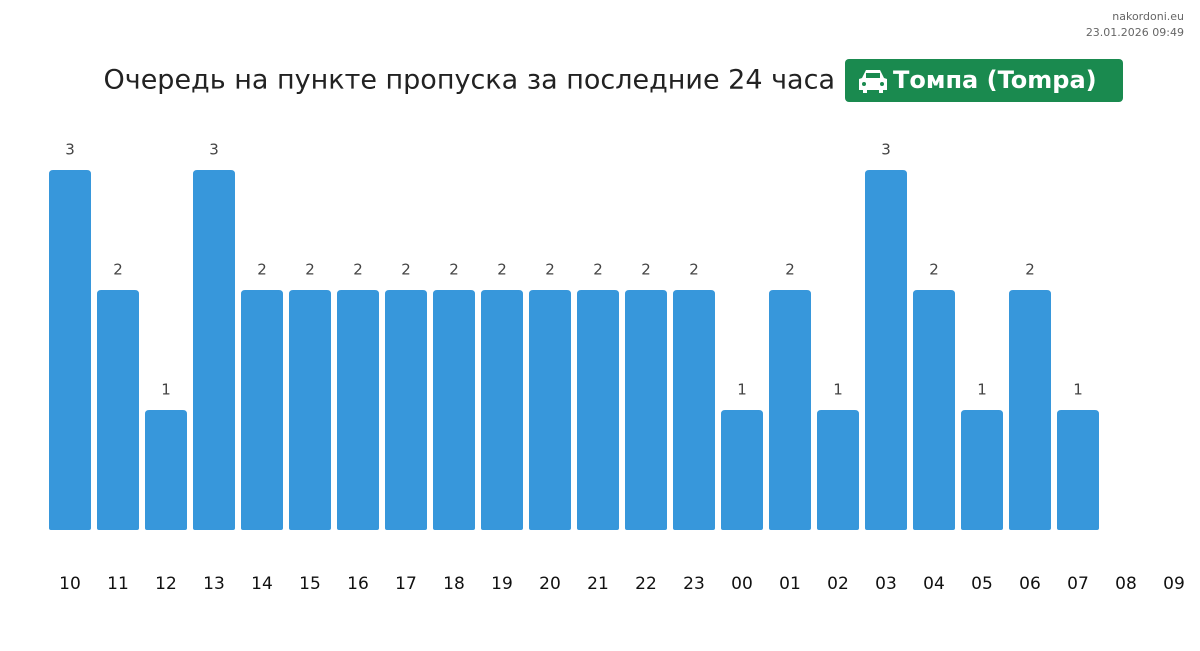 The height and width of the screenshot is (651, 1200). Describe the element at coordinates (886, 584) in the screenshot. I see `x-tick-label: 03` at that location.